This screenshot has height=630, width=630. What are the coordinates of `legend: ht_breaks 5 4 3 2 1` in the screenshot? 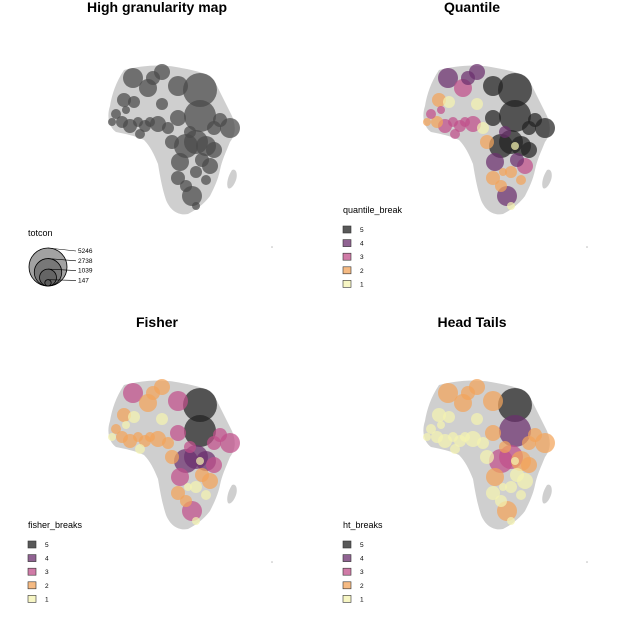 It's located at (362, 561).